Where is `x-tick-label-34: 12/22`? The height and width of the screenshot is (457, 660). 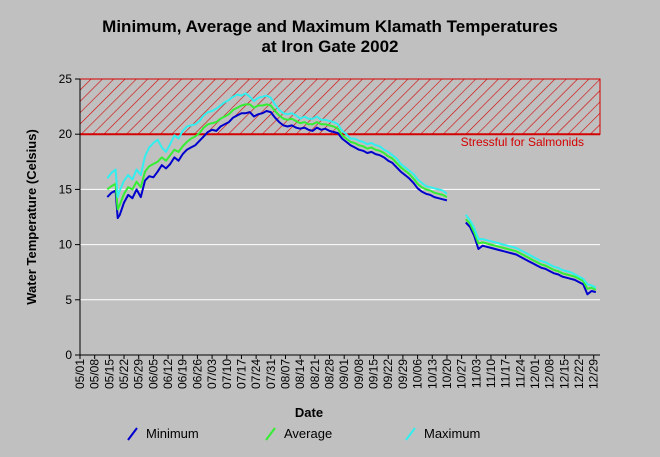 x-tick-label-34: 12/22 is located at coordinates (579, 374).